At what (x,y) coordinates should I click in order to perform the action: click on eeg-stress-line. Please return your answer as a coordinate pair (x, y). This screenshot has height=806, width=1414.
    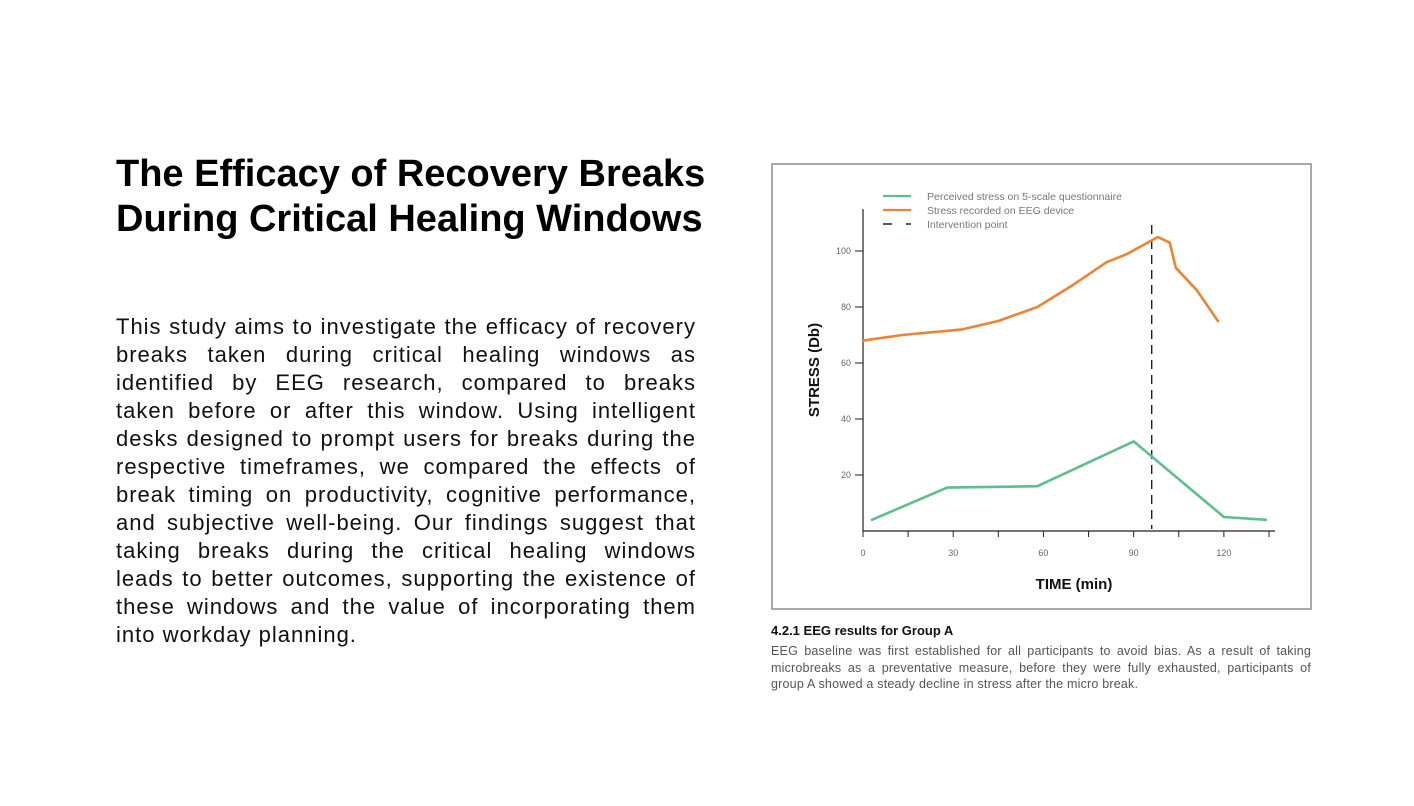
    Looking at the image, I should click on (1040, 288).